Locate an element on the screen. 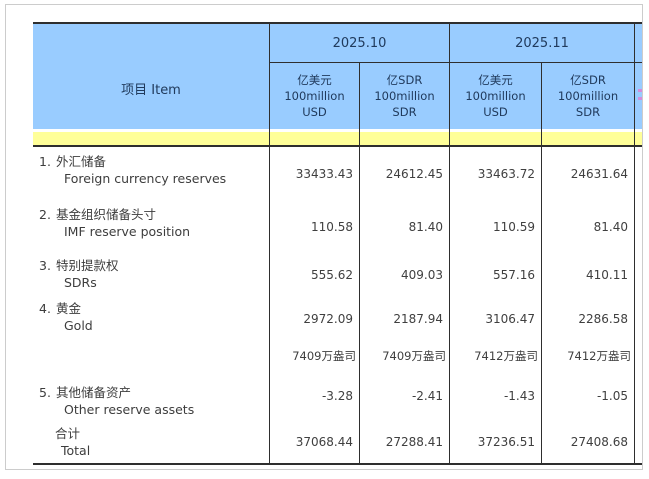 This screenshot has width=649, height=479. row-label-en: Other reserve assets is located at coordinates (129, 409).